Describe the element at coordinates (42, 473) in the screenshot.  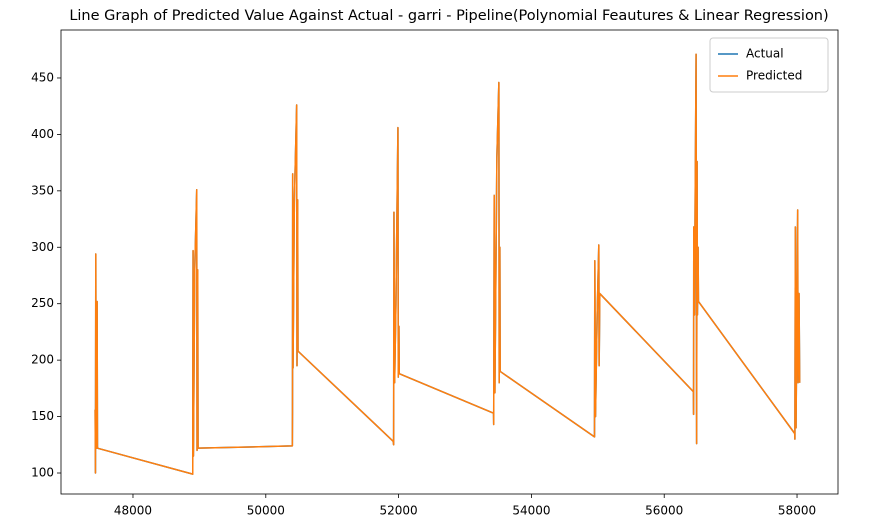
I see `y-tick-label: 100` at that location.